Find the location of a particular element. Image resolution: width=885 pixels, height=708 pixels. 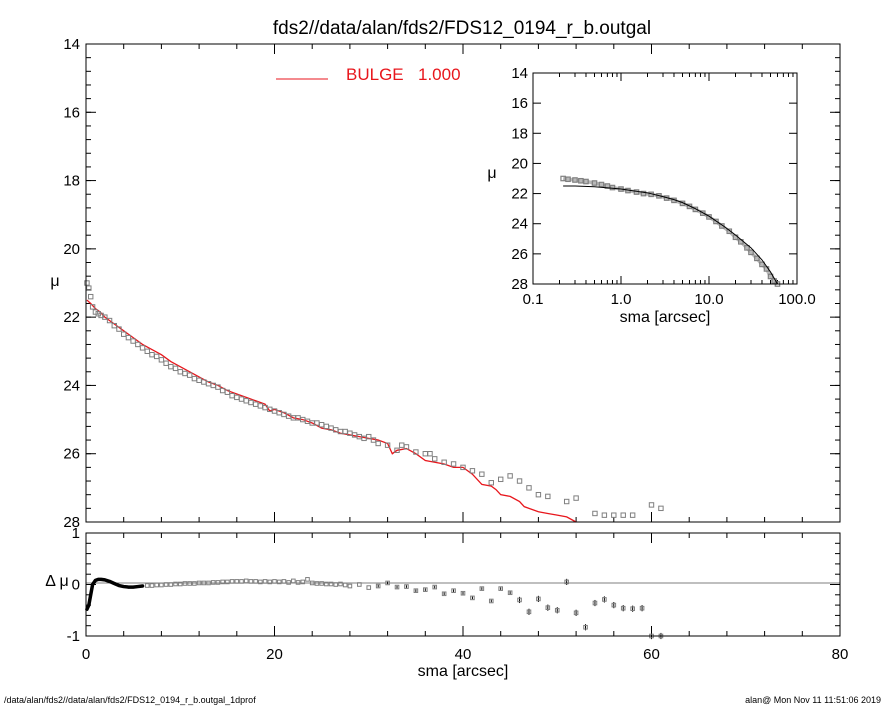

residual-x-axis-label: sma [arcsec] is located at coordinates (463, 671).